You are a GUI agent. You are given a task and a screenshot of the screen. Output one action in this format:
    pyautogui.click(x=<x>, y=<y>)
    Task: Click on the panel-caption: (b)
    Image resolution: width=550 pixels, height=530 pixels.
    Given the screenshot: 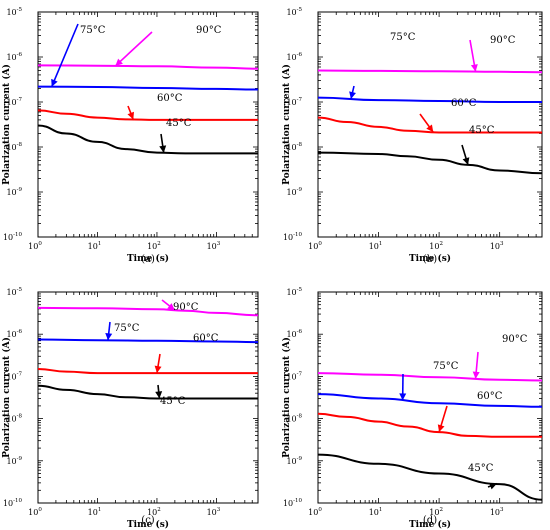 What is the action you would take?
    pyautogui.click(x=430, y=259)
    